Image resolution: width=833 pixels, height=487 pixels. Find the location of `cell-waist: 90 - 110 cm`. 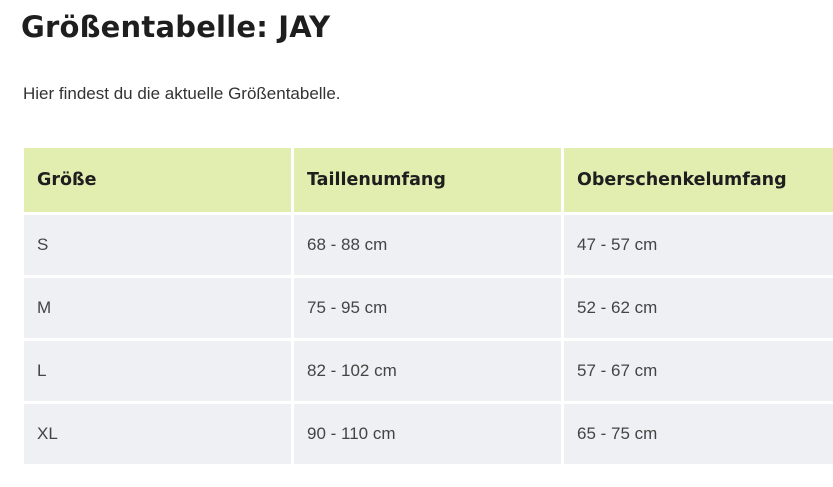

cell-waist: 90 - 110 cm is located at coordinates (429, 435).